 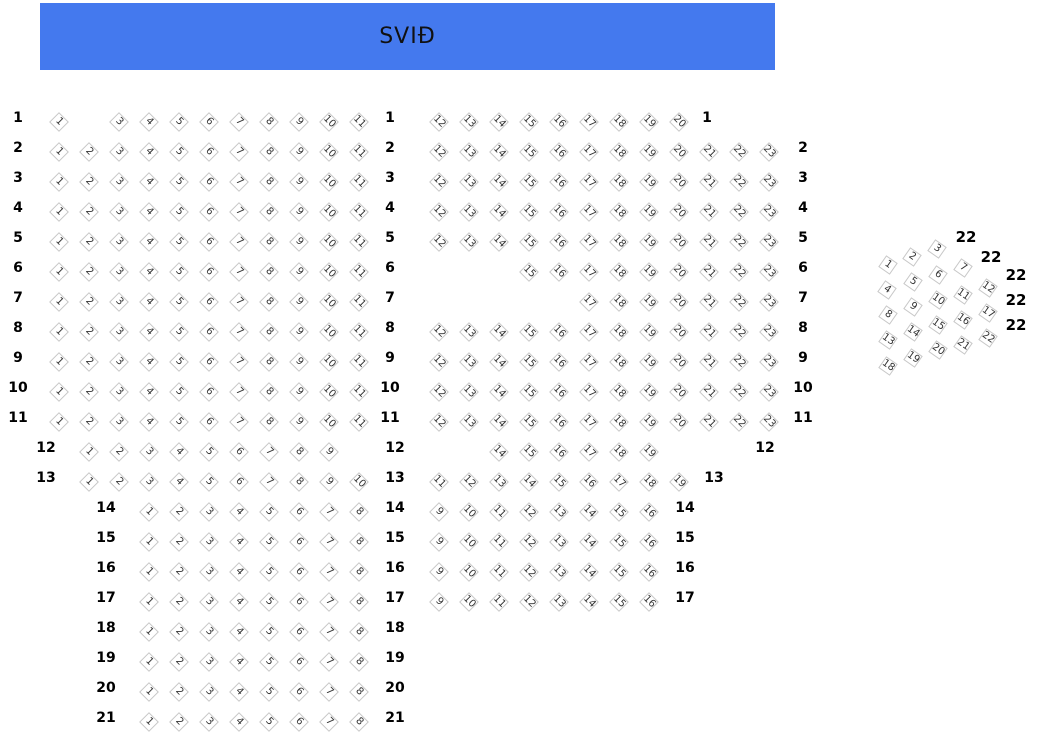 What do you see at coordinates (589, 362) in the screenshot?
I see `seat-R9-17: 17` at bounding box center [589, 362].